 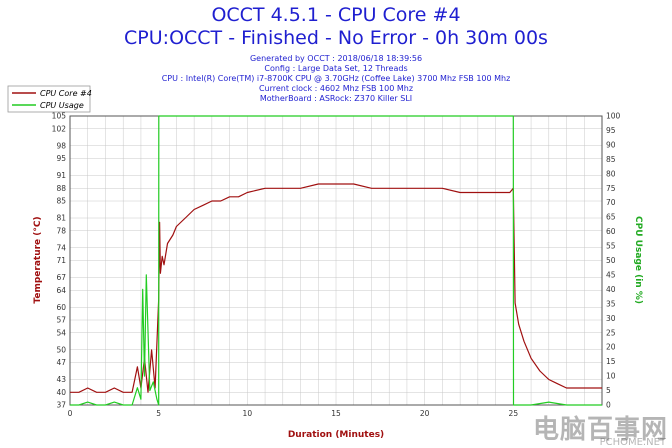 I want to click on left-tick-label: 71, so click(x=61, y=260).